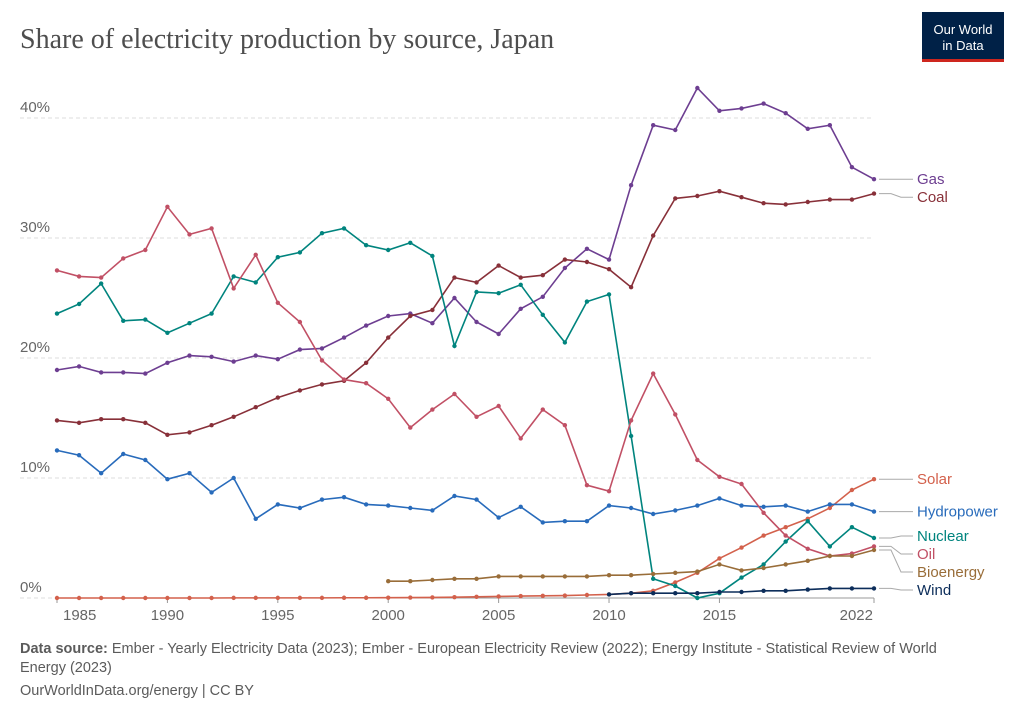  I want to click on x-tick-label: 1990, so click(167, 615).